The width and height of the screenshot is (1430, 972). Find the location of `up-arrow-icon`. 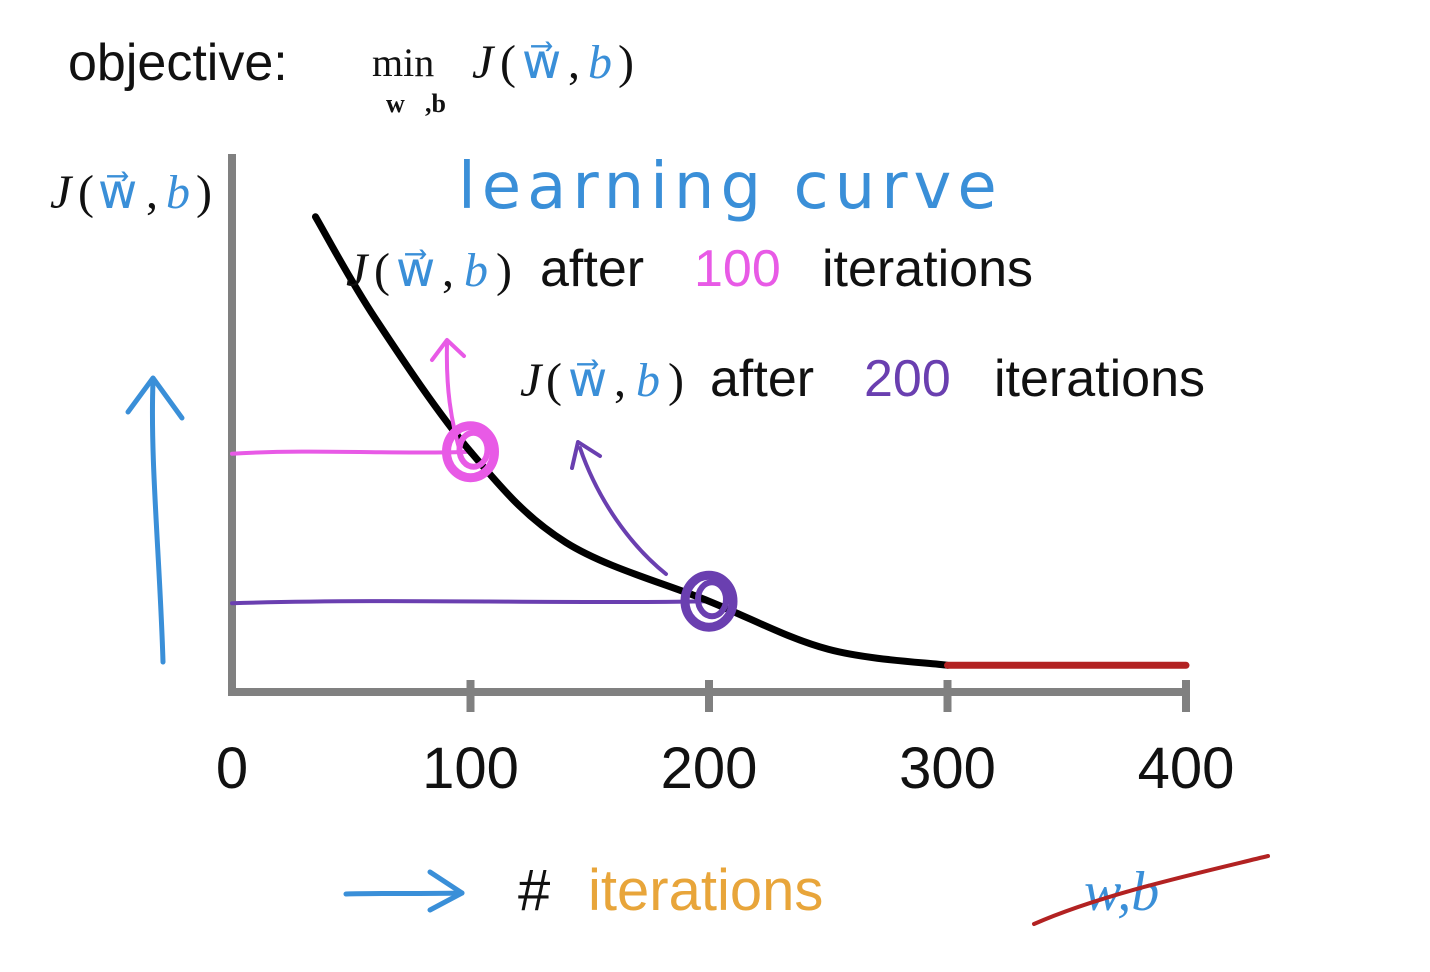

up-arrow-icon is located at coordinates (155, 520).